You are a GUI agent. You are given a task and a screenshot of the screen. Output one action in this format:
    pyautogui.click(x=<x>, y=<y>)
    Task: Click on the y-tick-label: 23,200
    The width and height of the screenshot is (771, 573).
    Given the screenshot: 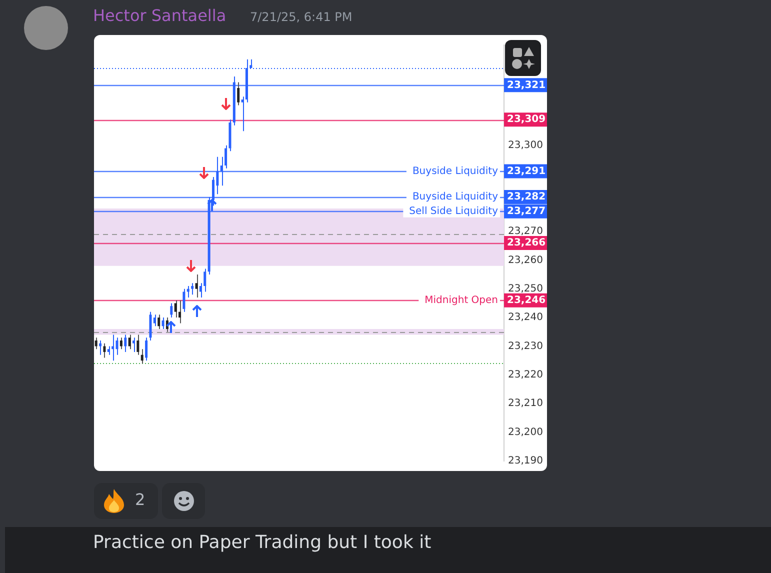 What is the action you would take?
    pyautogui.click(x=526, y=432)
    